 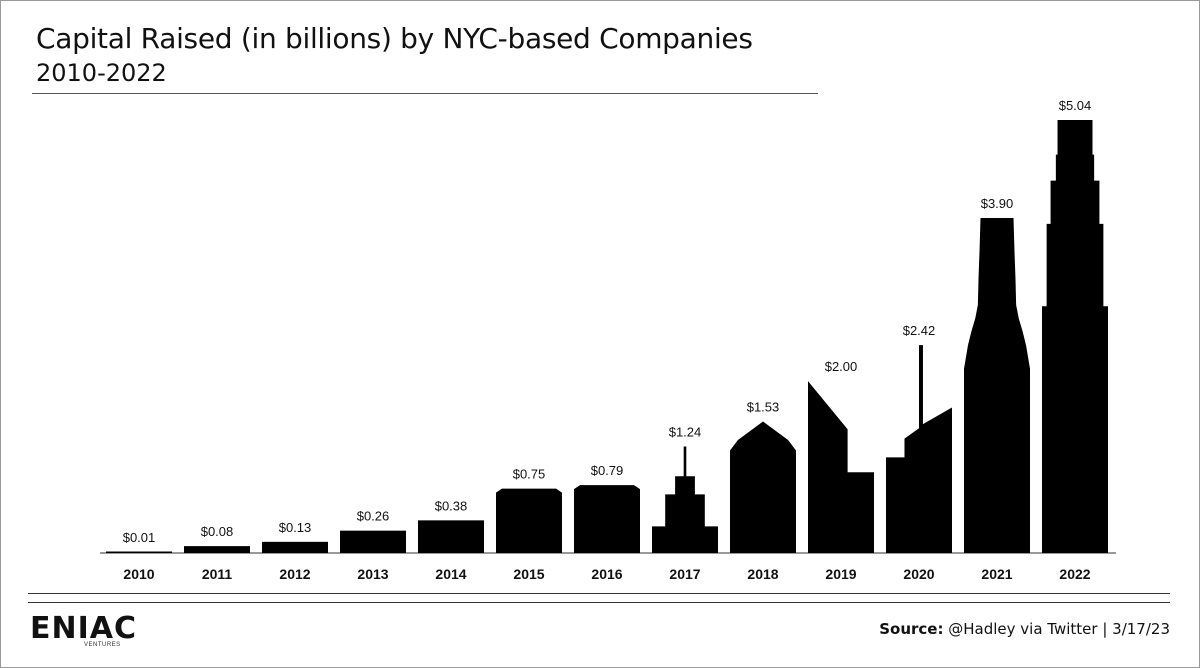 What do you see at coordinates (102, 645) in the screenshot?
I see `eniac-logo-subtext: VENTURES` at bounding box center [102, 645].